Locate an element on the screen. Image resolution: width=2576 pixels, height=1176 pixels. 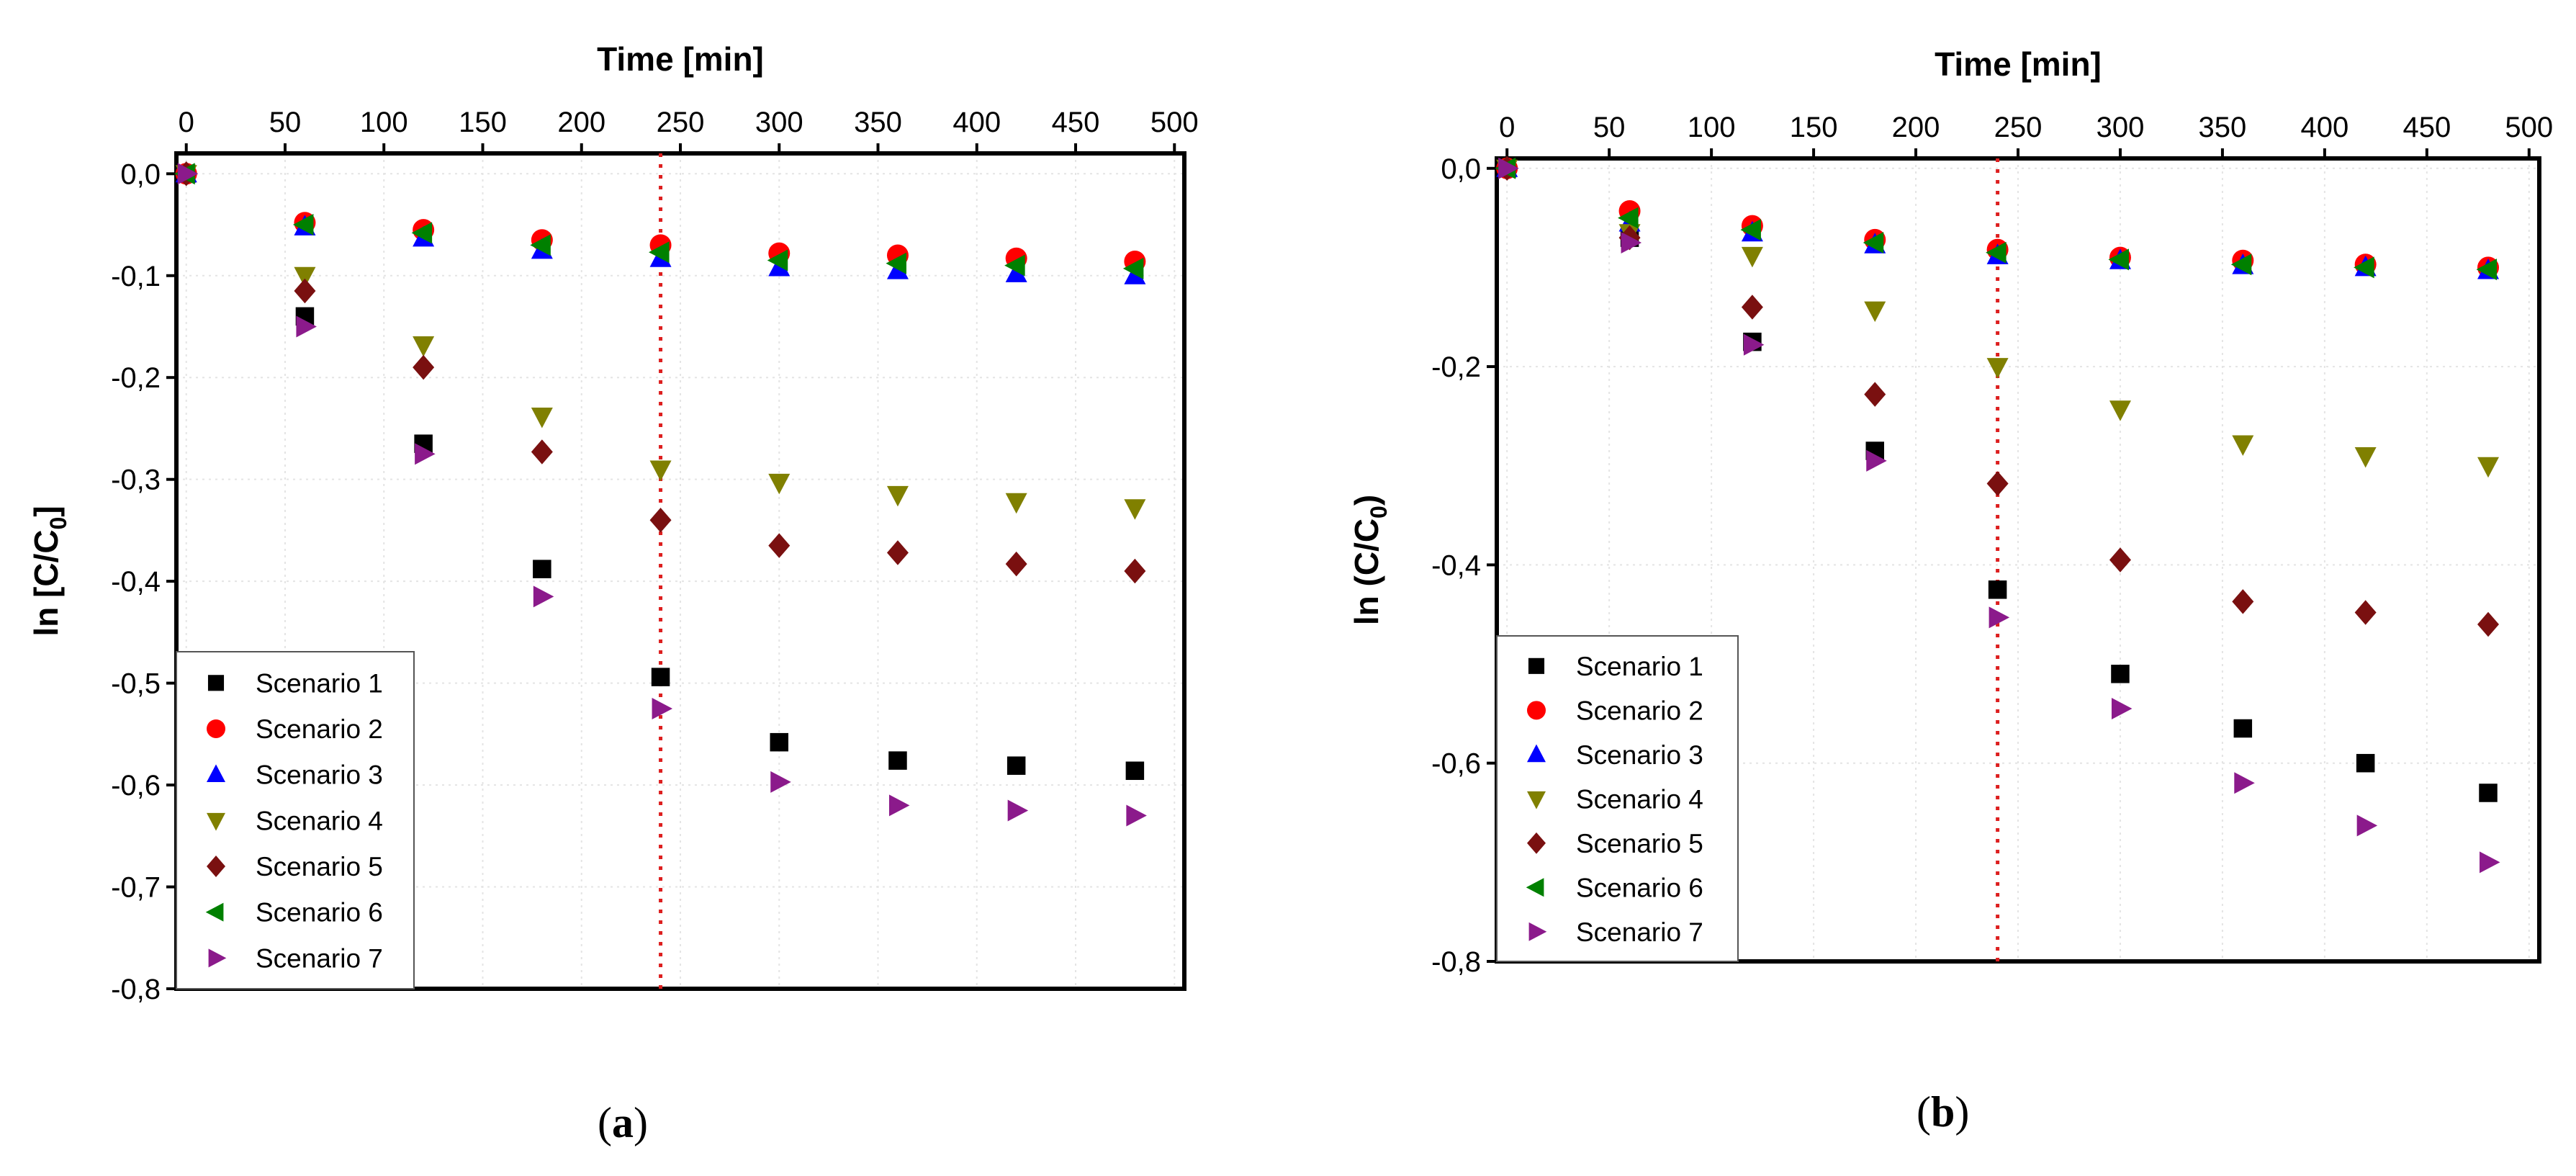
x-tick-label: 400 is located at coordinates (2325, 127).